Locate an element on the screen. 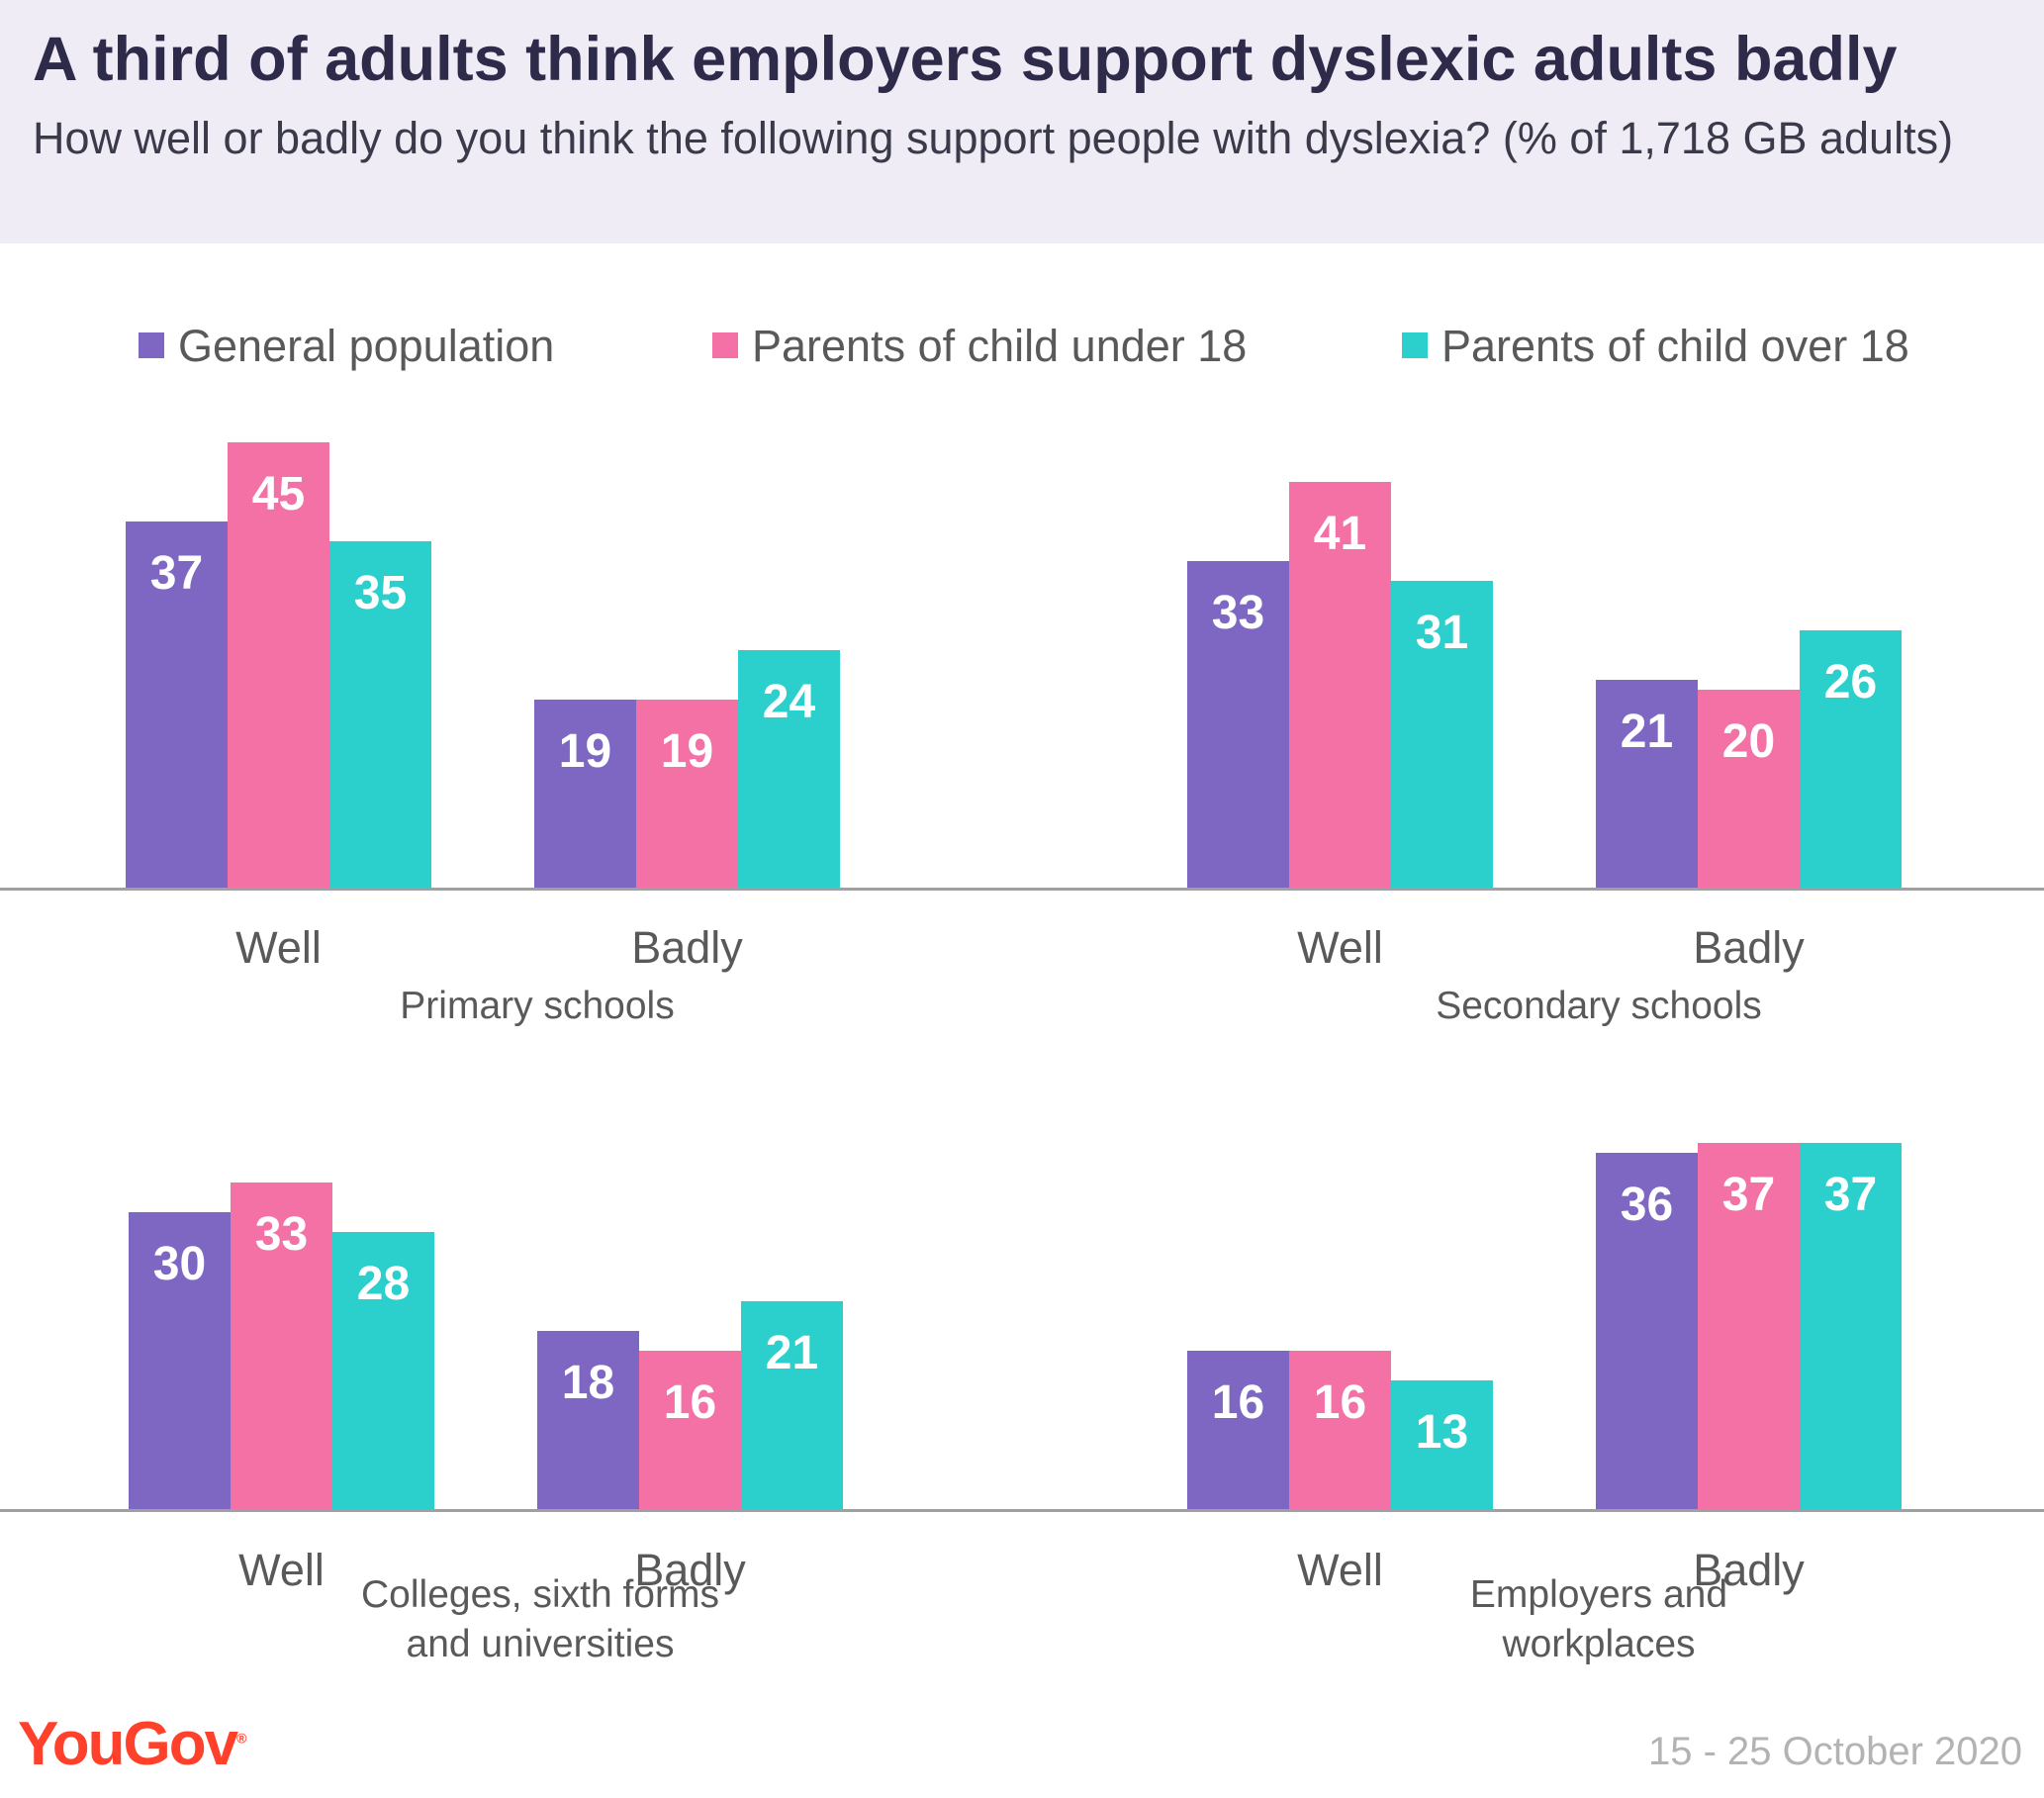  data-label: 28 is located at coordinates (383, 1284).